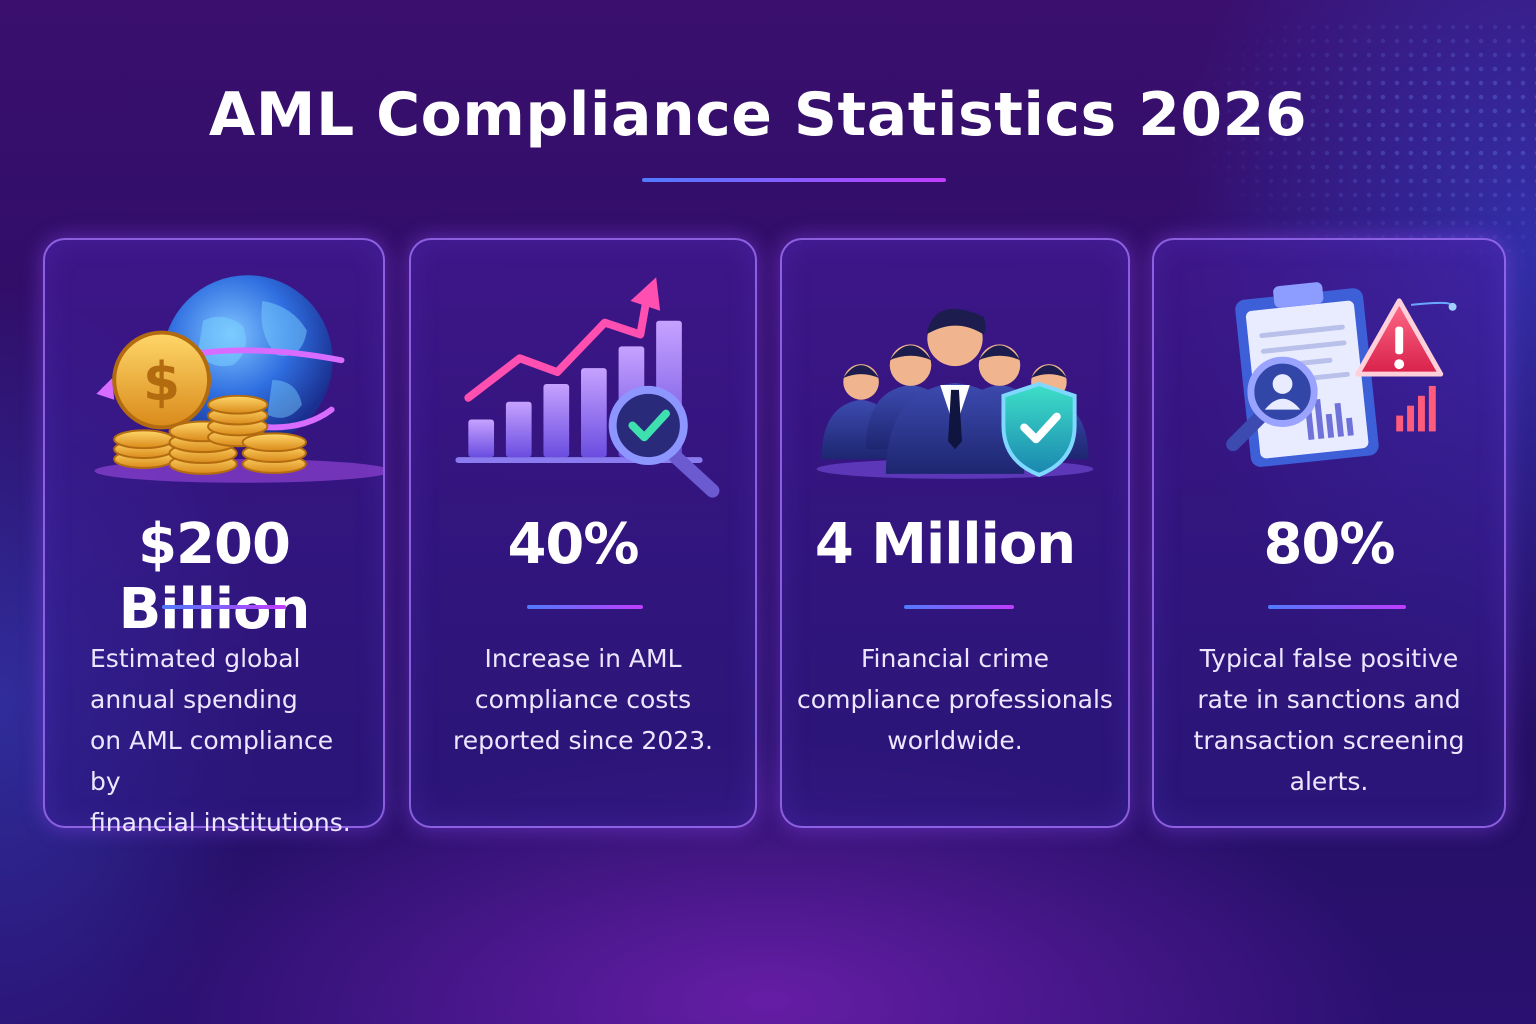 The height and width of the screenshot is (1024, 1536). I want to click on title-underline, so click(794, 180).